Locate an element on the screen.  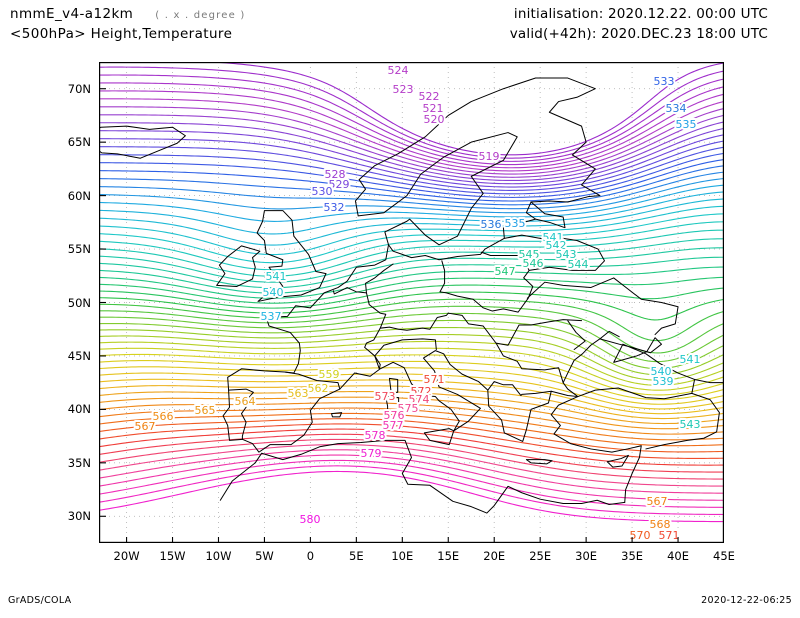
contour-label-halo: 576 is located at coordinates (394, 415).